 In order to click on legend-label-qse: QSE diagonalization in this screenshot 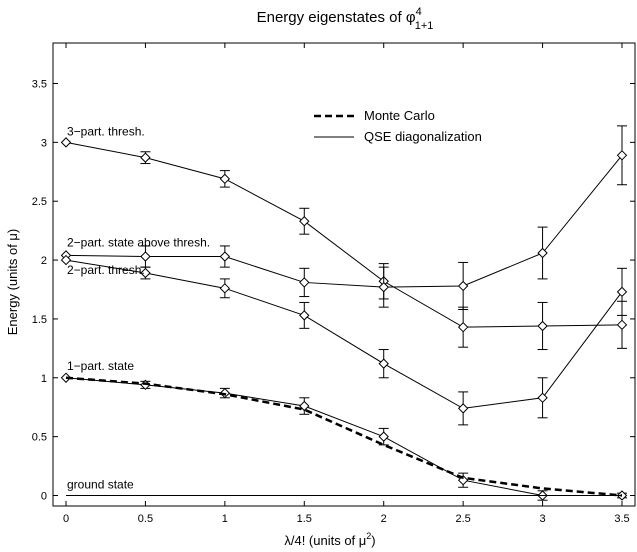, I will do `click(423, 136)`.